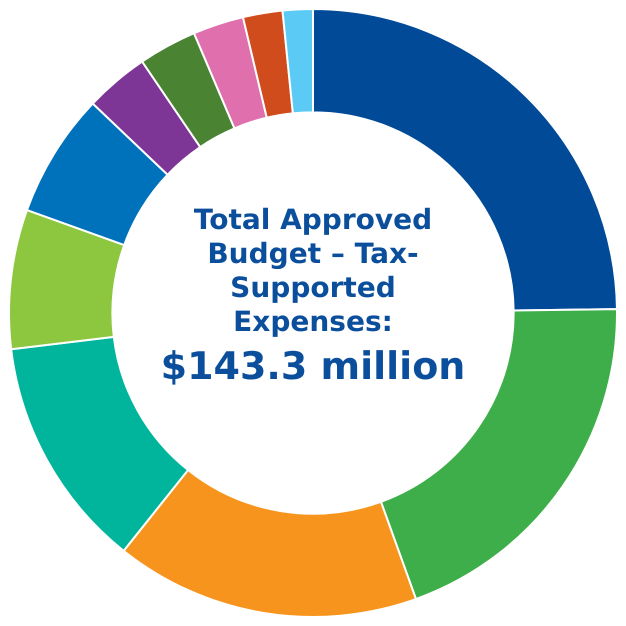 The height and width of the screenshot is (626, 626). What do you see at coordinates (313, 366) in the screenshot?
I see `text: $143.3 million` at bounding box center [313, 366].